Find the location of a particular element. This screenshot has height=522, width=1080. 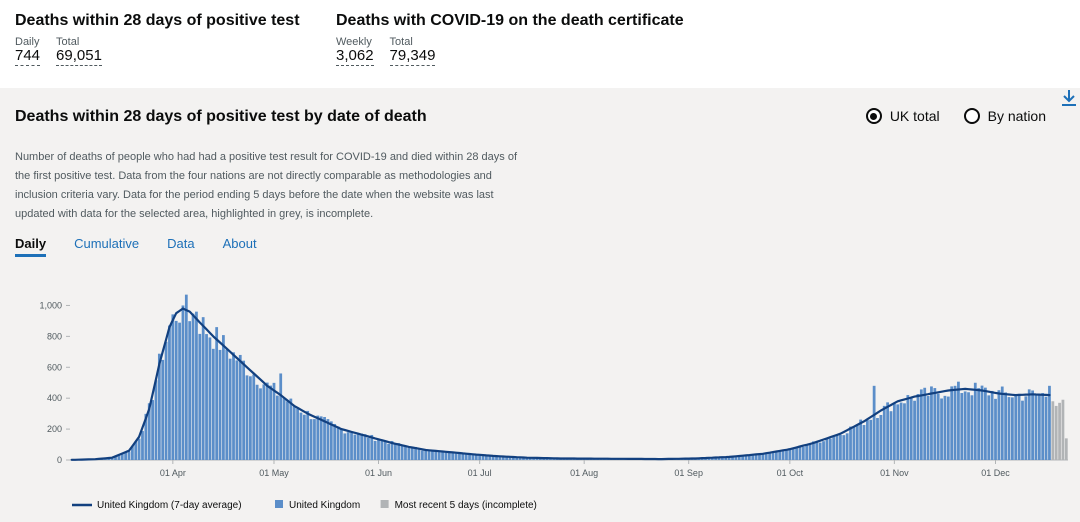

tab-cumulative: Cumulative is located at coordinates (107, 243).